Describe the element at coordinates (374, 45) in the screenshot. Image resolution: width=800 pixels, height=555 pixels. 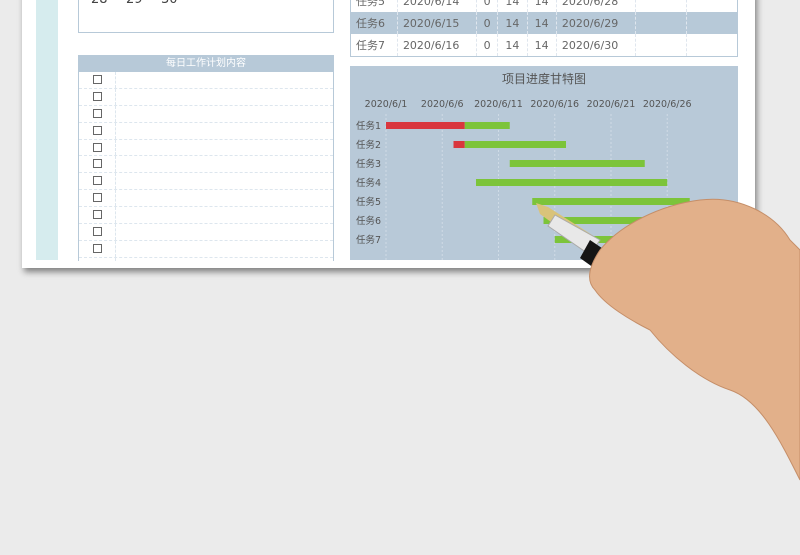
I see `table-cell: 任务7` at that location.